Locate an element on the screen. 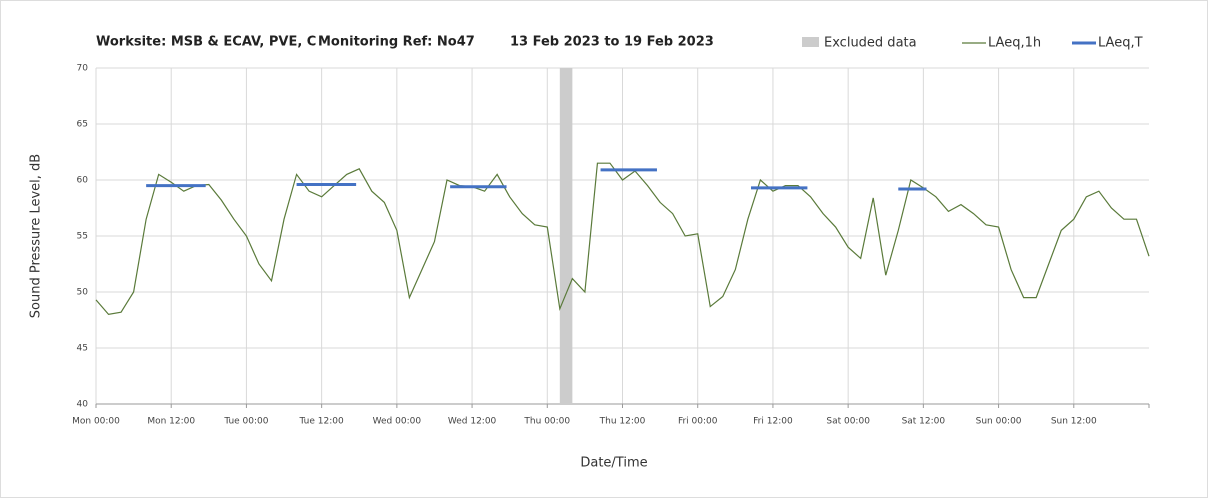 Image resolution: width=1208 pixels, height=498 pixels. x-tick-label: Fri 00:00 is located at coordinates (698, 422).